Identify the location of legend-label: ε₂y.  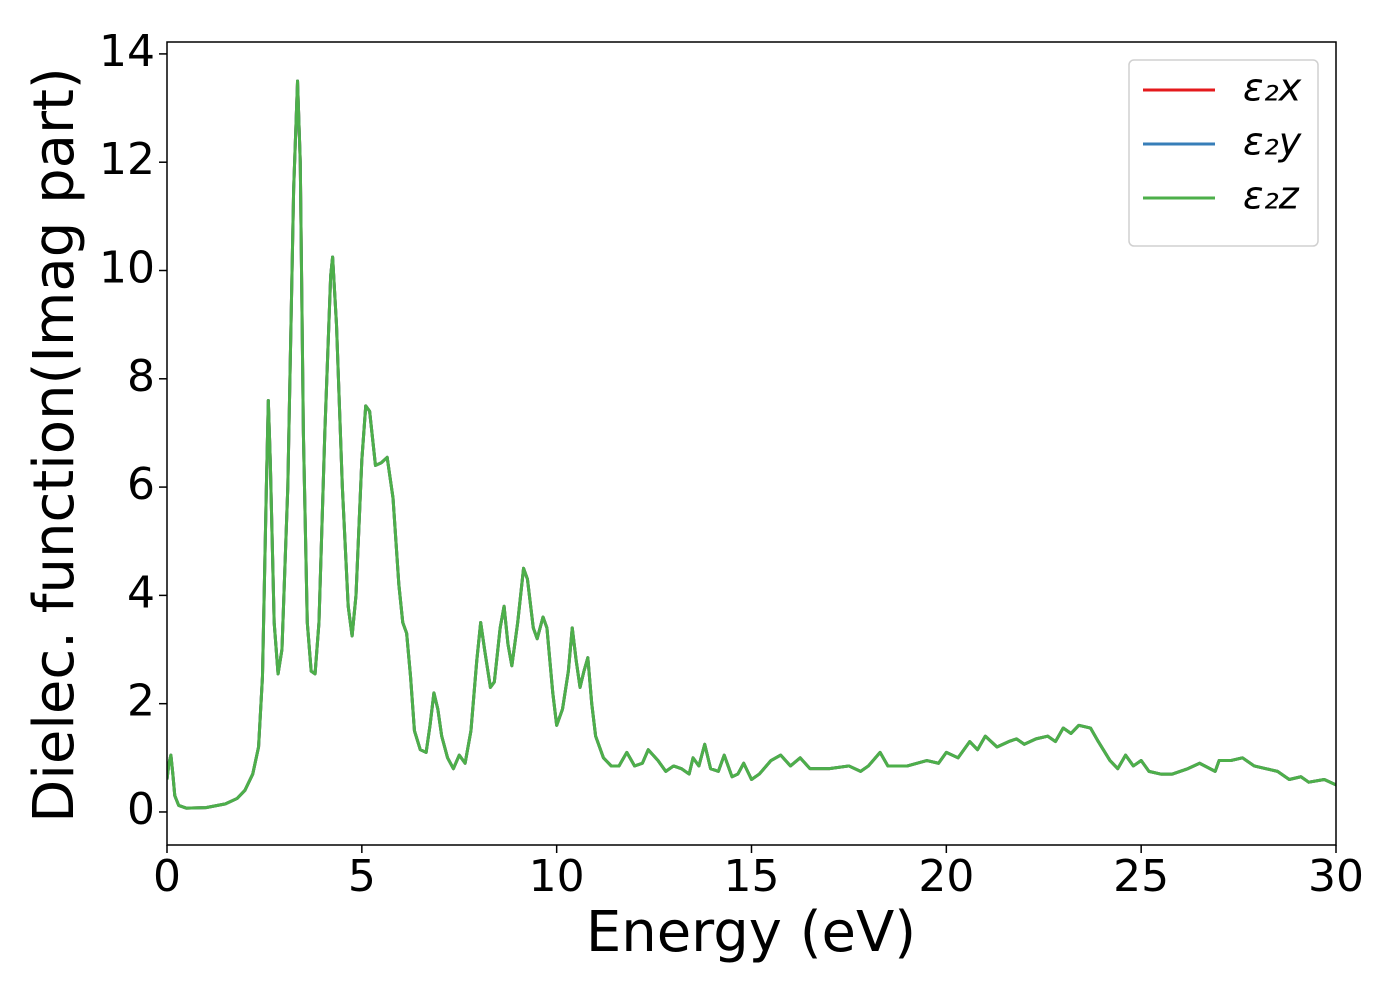
(1272, 142).